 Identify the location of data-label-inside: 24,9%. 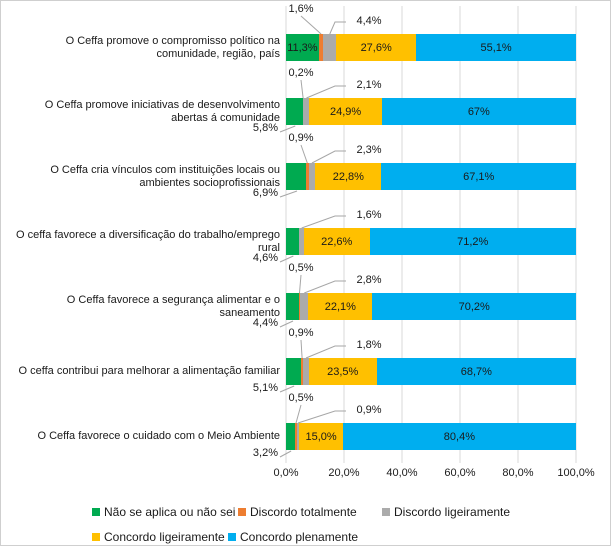
(345, 111).